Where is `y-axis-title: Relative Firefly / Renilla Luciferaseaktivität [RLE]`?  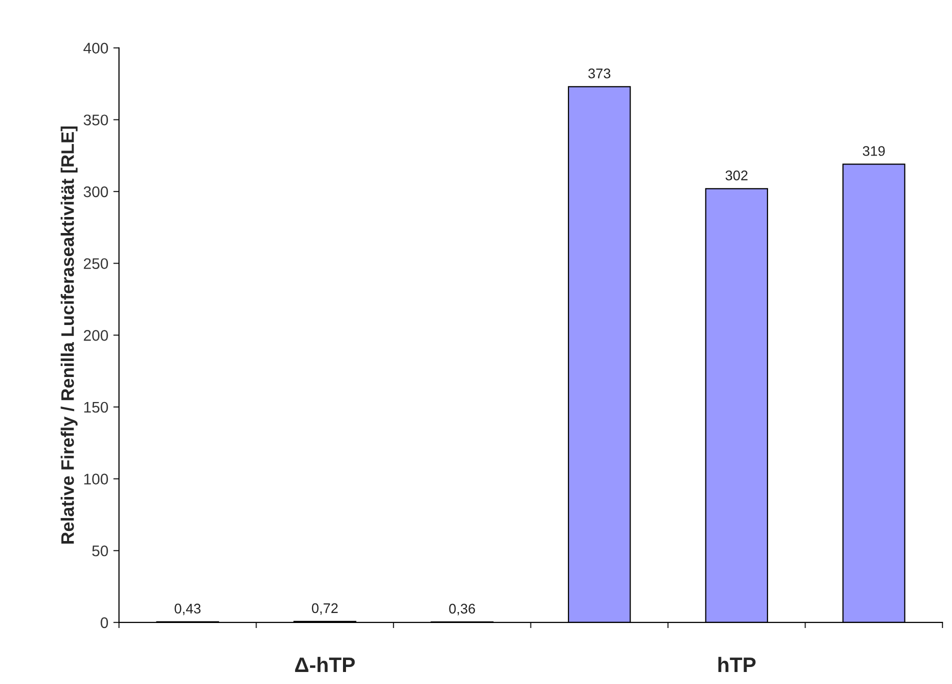
y-axis-title: Relative Firefly / Renilla Luciferaseaktivität [RLE] is located at coordinates (69, 335).